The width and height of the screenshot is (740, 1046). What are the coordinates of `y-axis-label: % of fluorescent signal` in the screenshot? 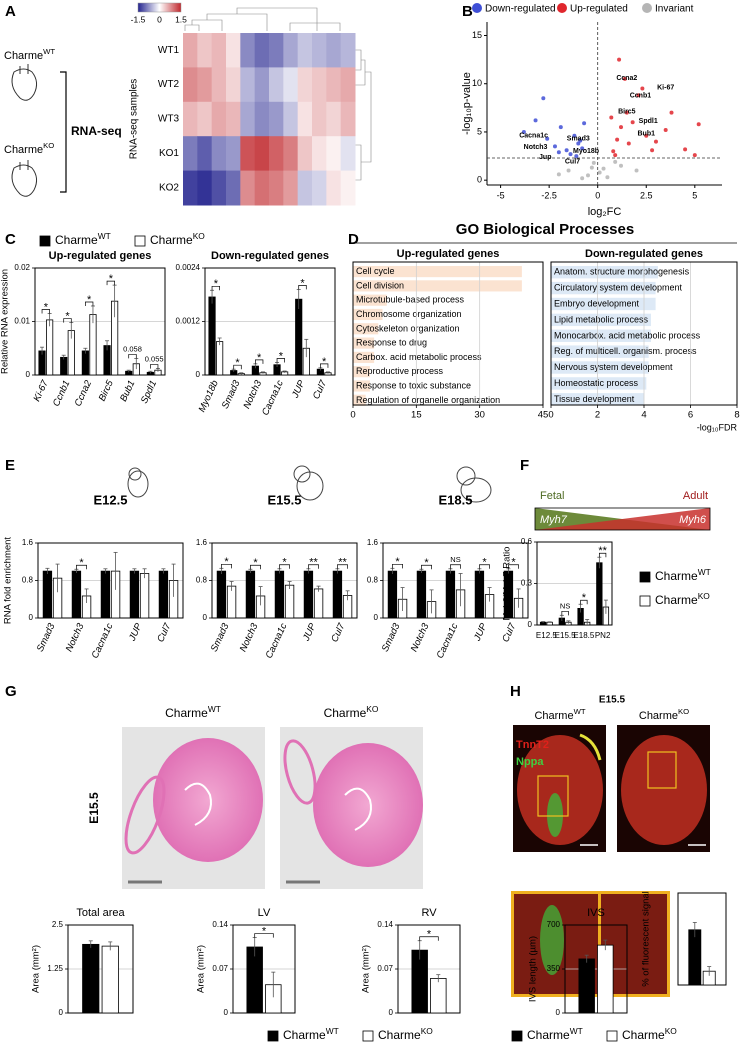 It's located at (646, 939).